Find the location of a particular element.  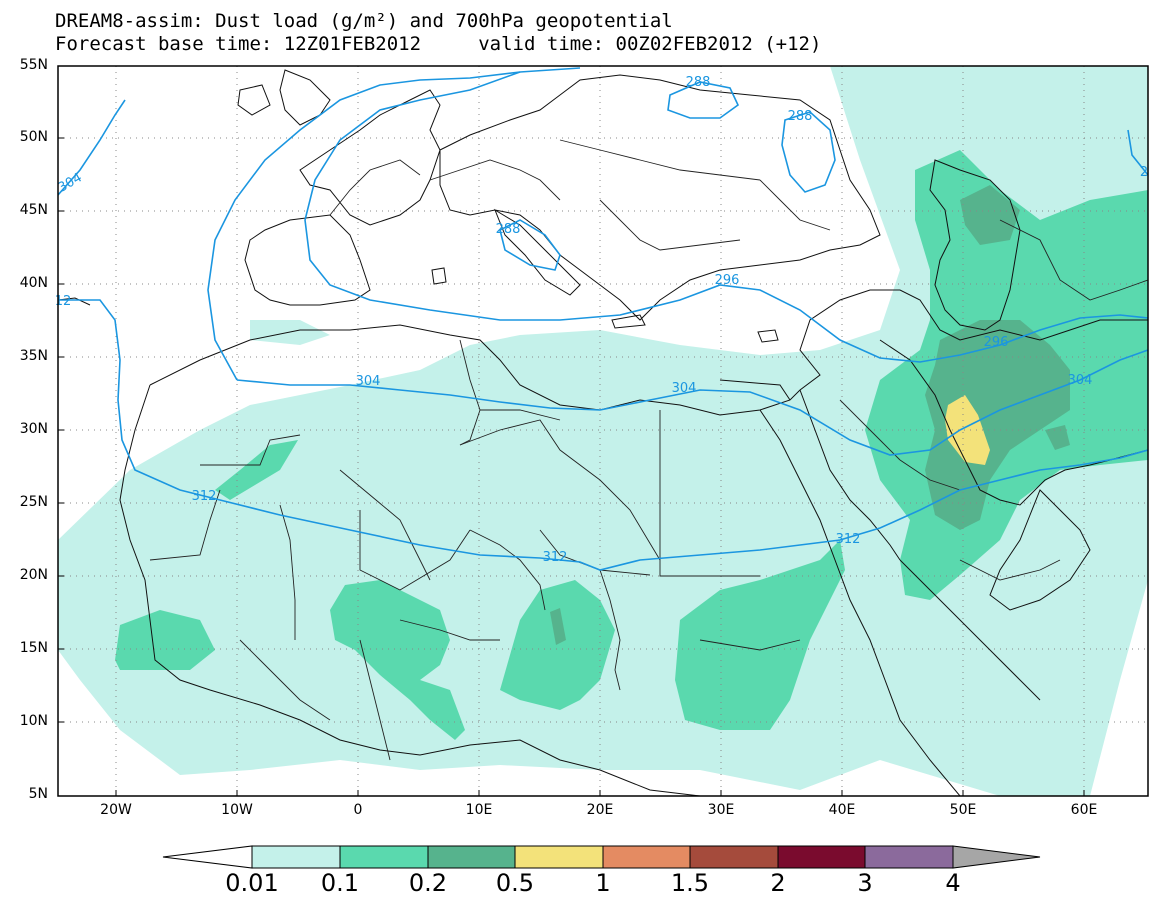

legend-colorbar is located at coordinates (601, 857).